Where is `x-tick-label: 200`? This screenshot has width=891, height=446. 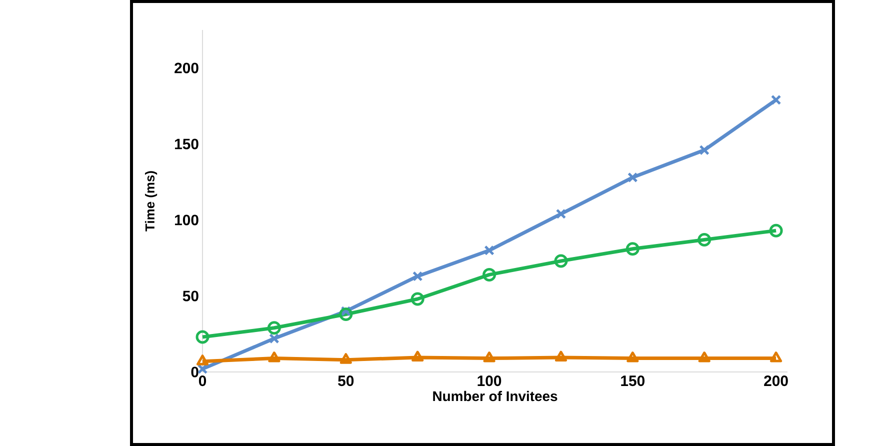 x-tick-label: 200 is located at coordinates (776, 381).